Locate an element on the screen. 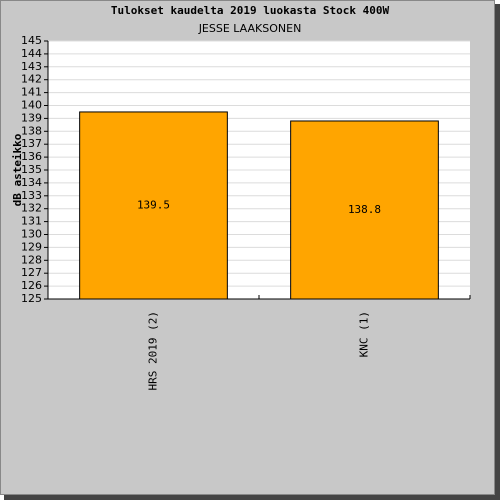  y-tick-label: 143 is located at coordinates (31, 66).